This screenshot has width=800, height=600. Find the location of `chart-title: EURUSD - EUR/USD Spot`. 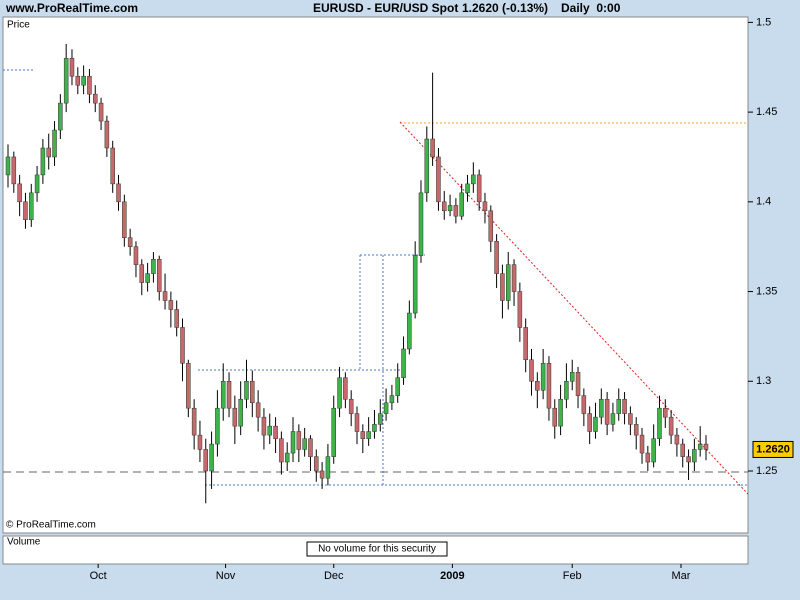

chart-title: EURUSD - EUR/USD Spot is located at coordinates (385, 8).